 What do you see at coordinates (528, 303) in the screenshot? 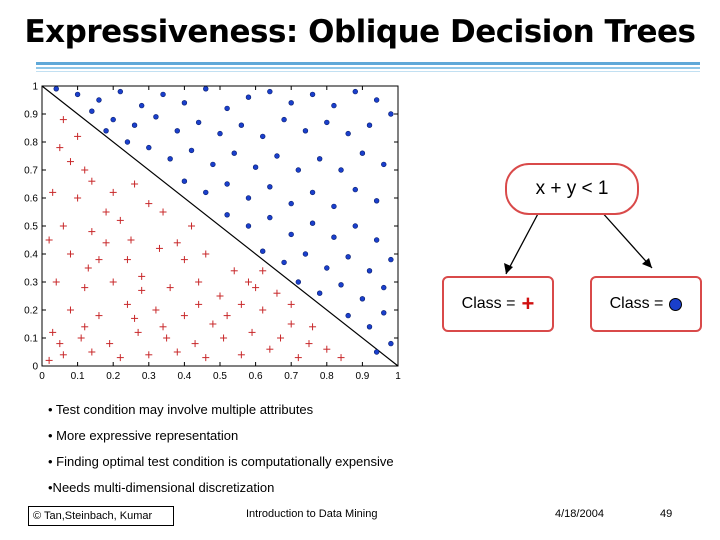
I see `plus-marker-symbol: +` at bounding box center [528, 303].